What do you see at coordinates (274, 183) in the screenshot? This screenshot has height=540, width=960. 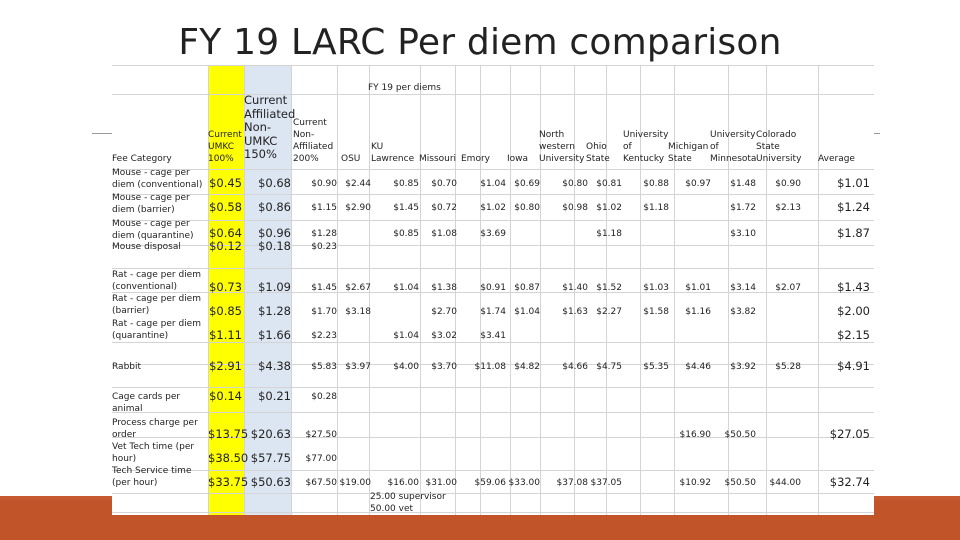 I see `cell-nonaff: $0.68` at bounding box center [274, 183].